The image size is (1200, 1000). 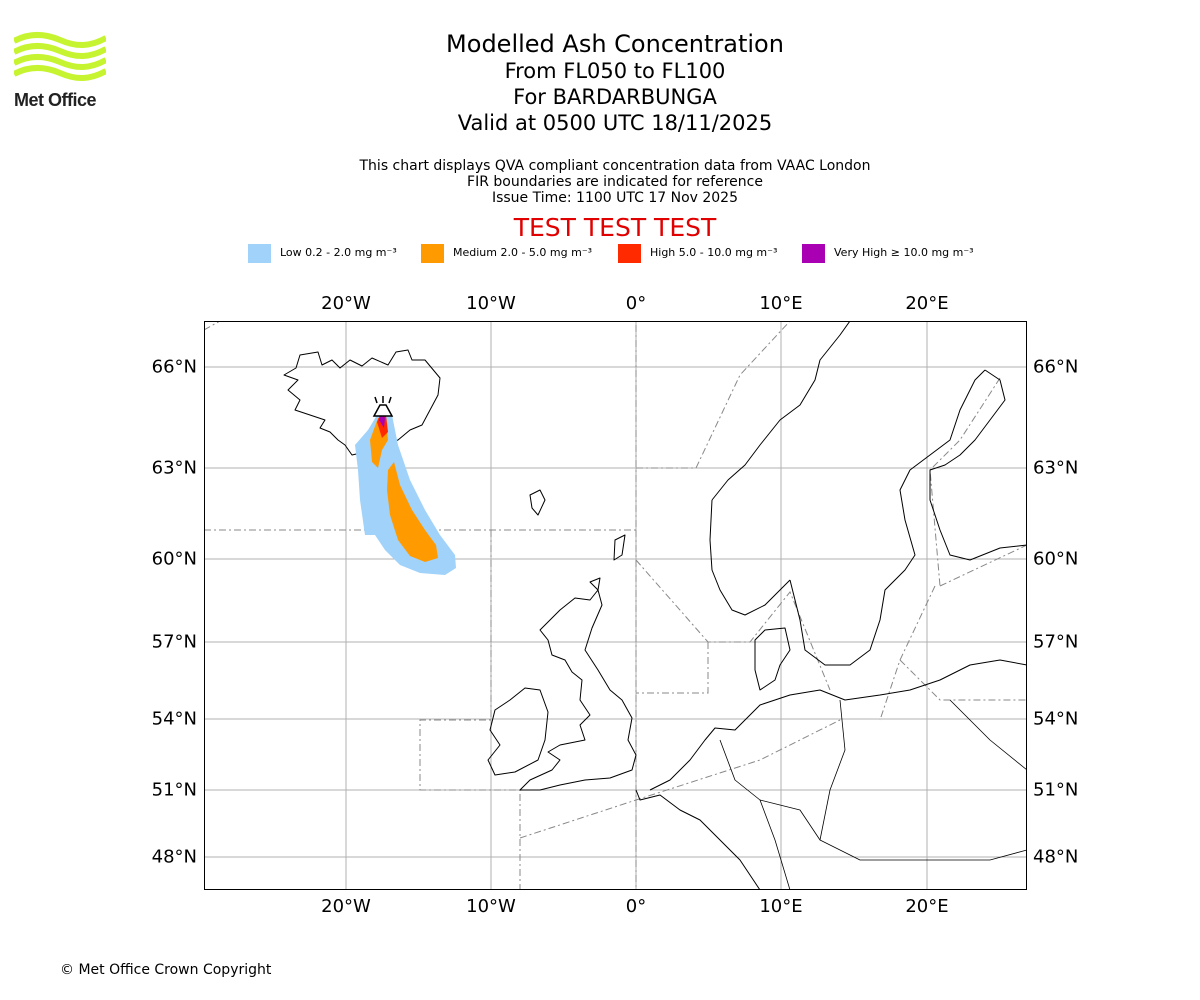 What do you see at coordinates (432, 253) in the screenshot?
I see `legend-swatch-medium` at bounding box center [432, 253].